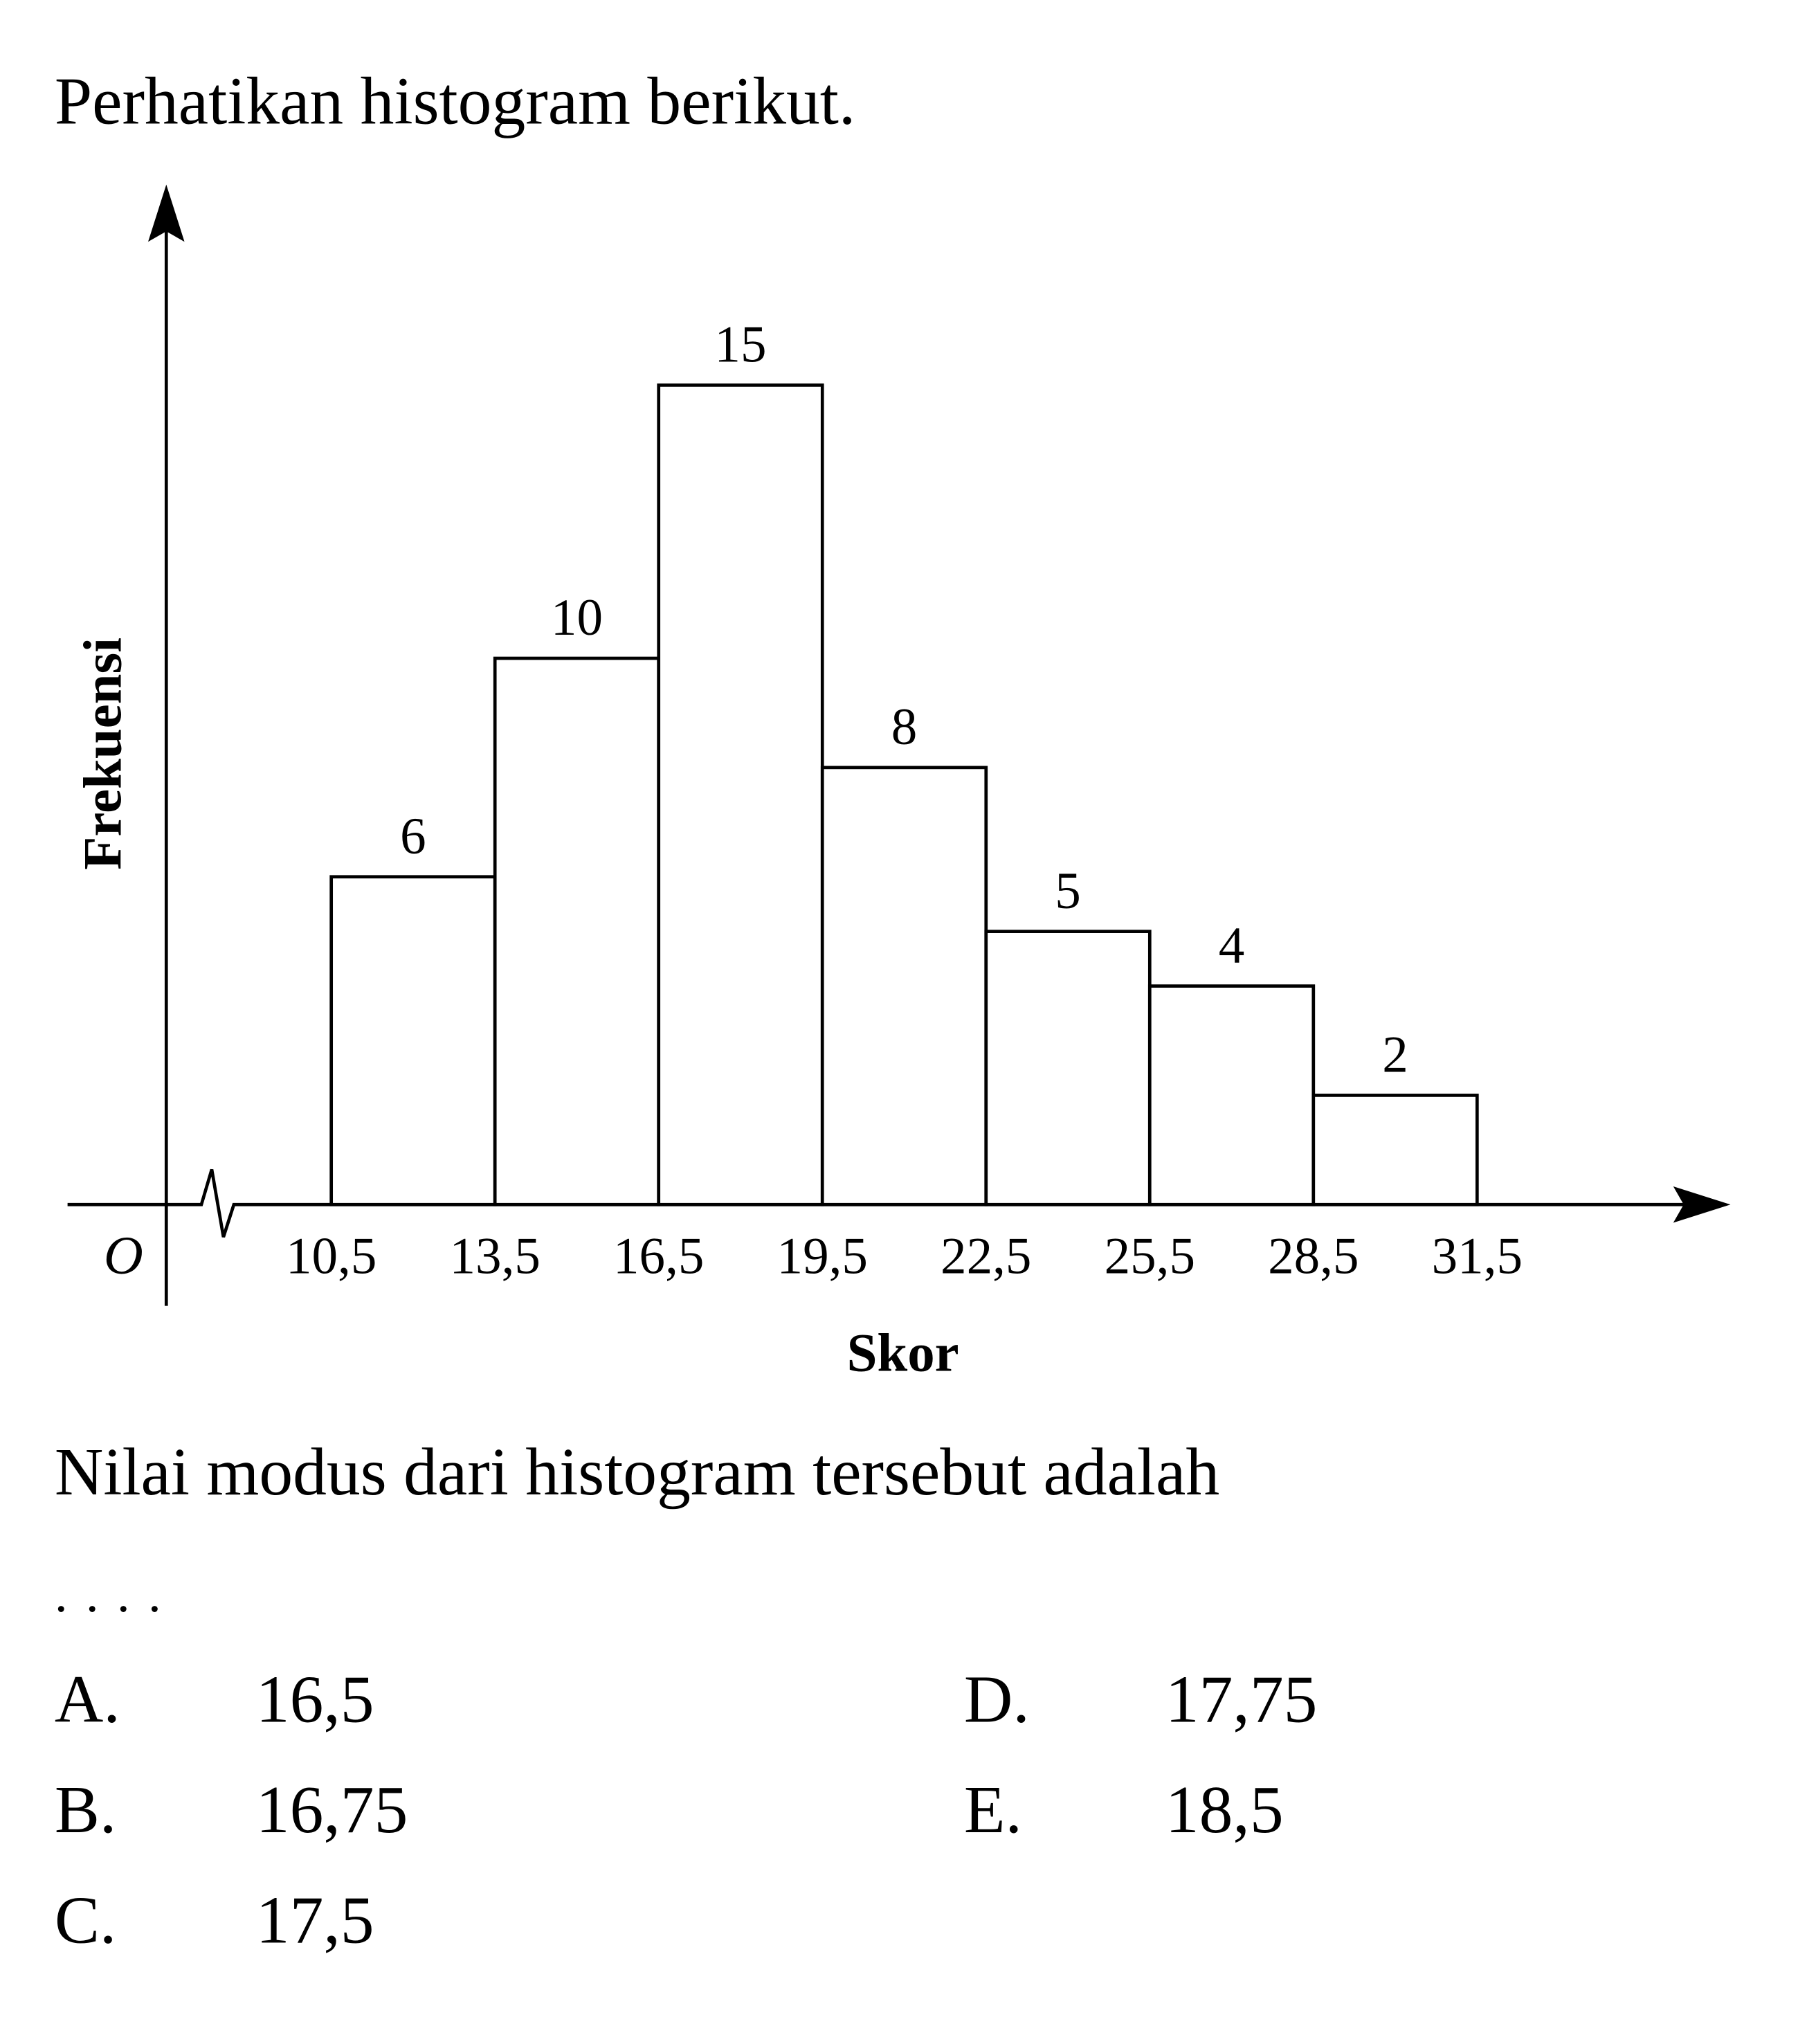 This screenshot has height=2044, width=1798. Describe the element at coordinates (332, 1810) in the screenshot. I see `option-text: 16,75` at that location.